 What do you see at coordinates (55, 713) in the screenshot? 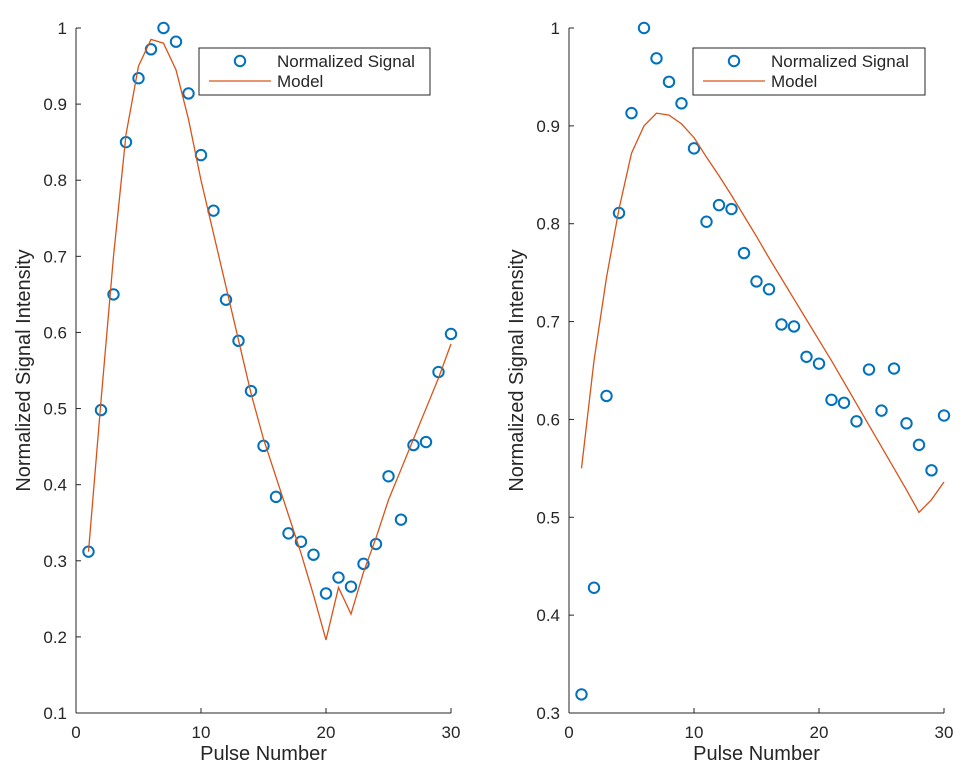
I see `y-tick-label: 0.1` at bounding box center [55, 713].